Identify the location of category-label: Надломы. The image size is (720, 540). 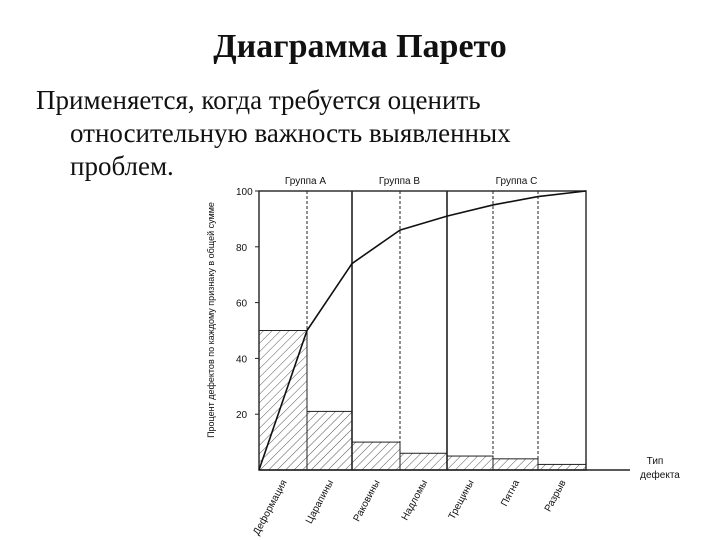
(415, 500).